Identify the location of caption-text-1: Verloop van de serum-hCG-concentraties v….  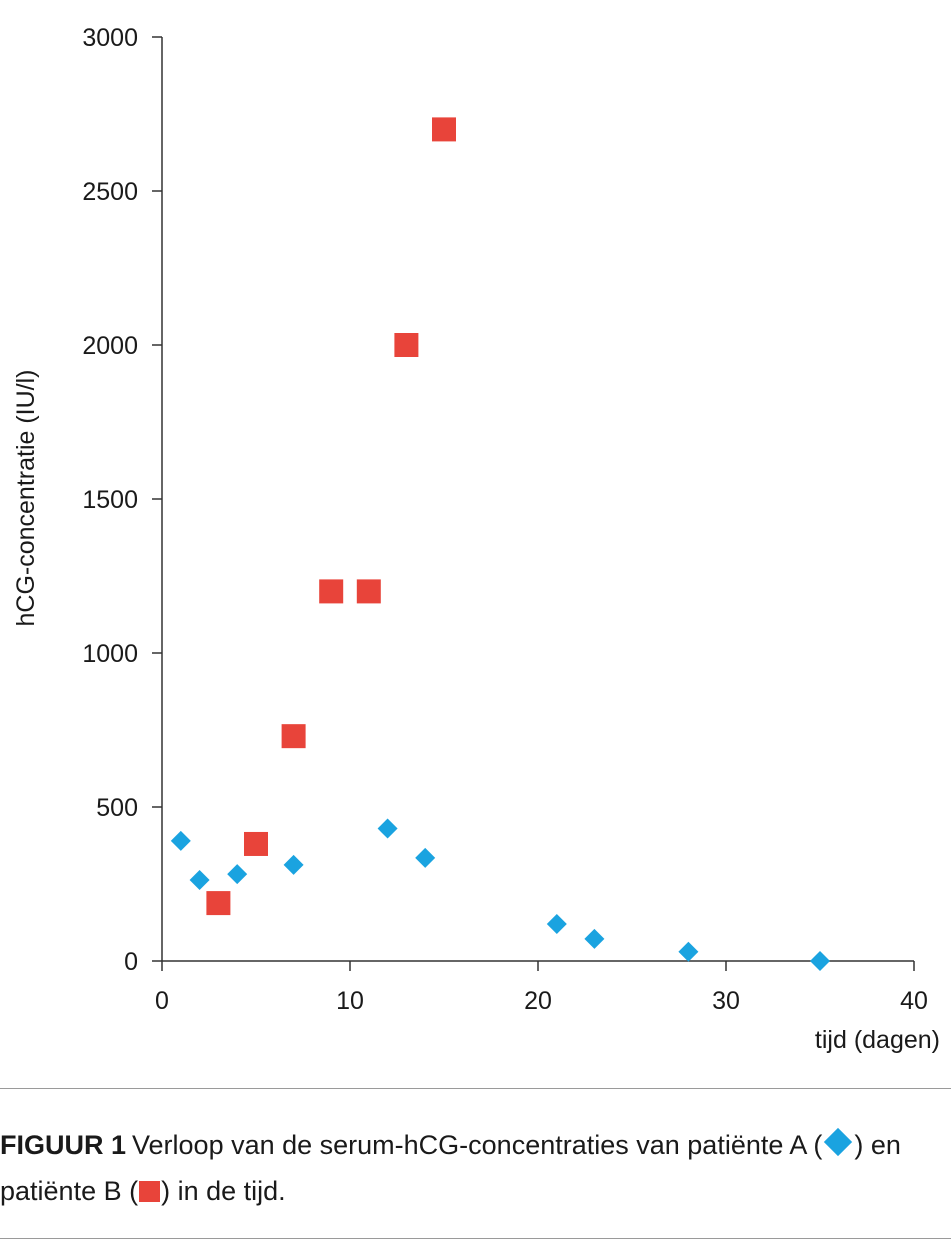
(477, 1145).